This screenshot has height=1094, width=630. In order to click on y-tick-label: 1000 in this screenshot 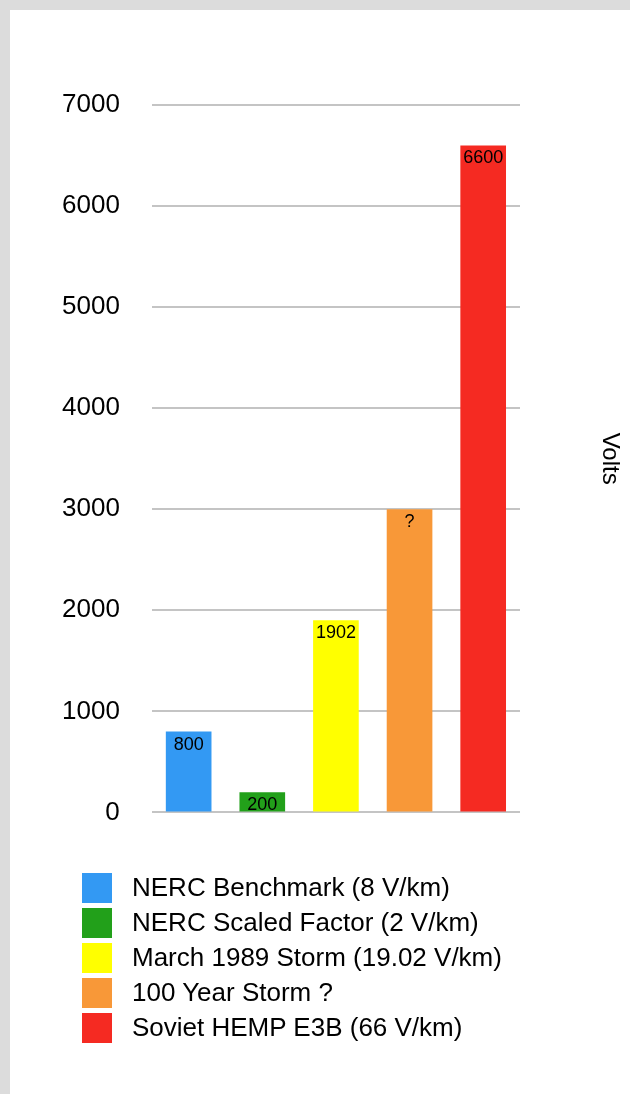, I will do `click(91, 709)`.